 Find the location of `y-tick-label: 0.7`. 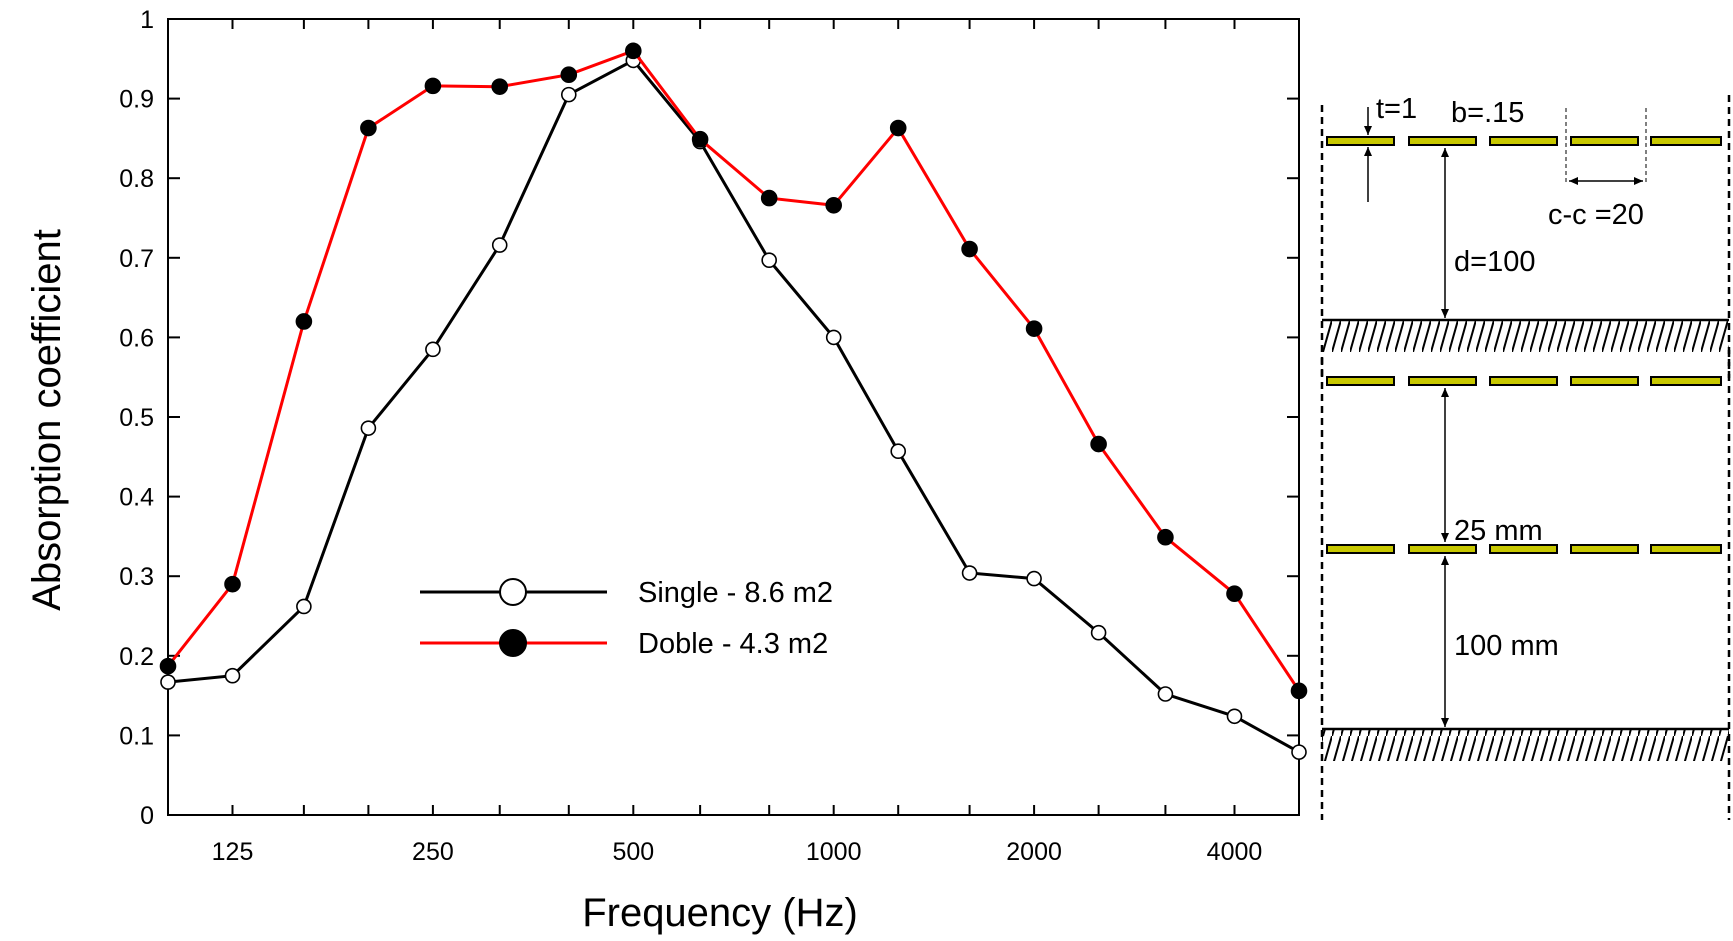

y-tick-label: 0.7 is located at coordinates (136, 259).